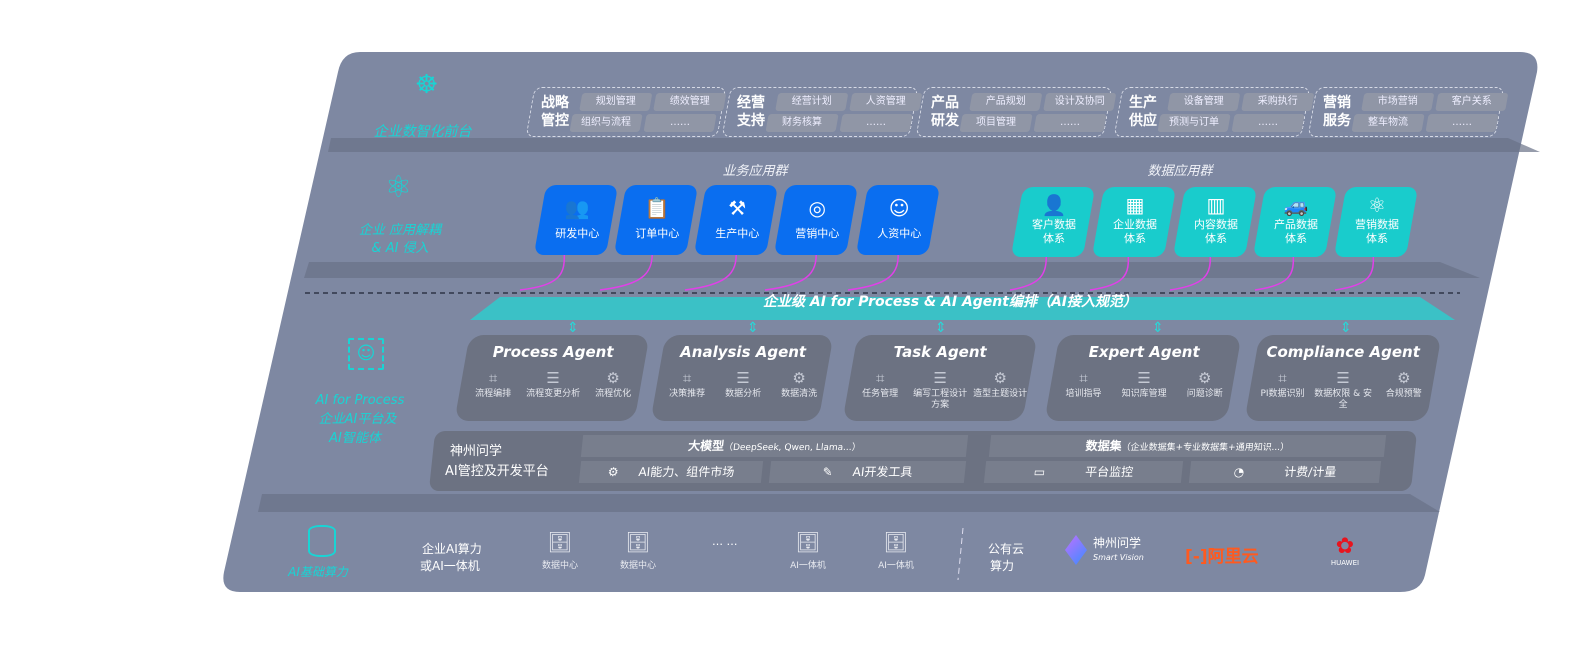 The width and height of the screenshot is (1572, 647). Describe the element at coordinates (1080, 102) in the screenshot. I see `function-chip: 设计及协同` at that location.